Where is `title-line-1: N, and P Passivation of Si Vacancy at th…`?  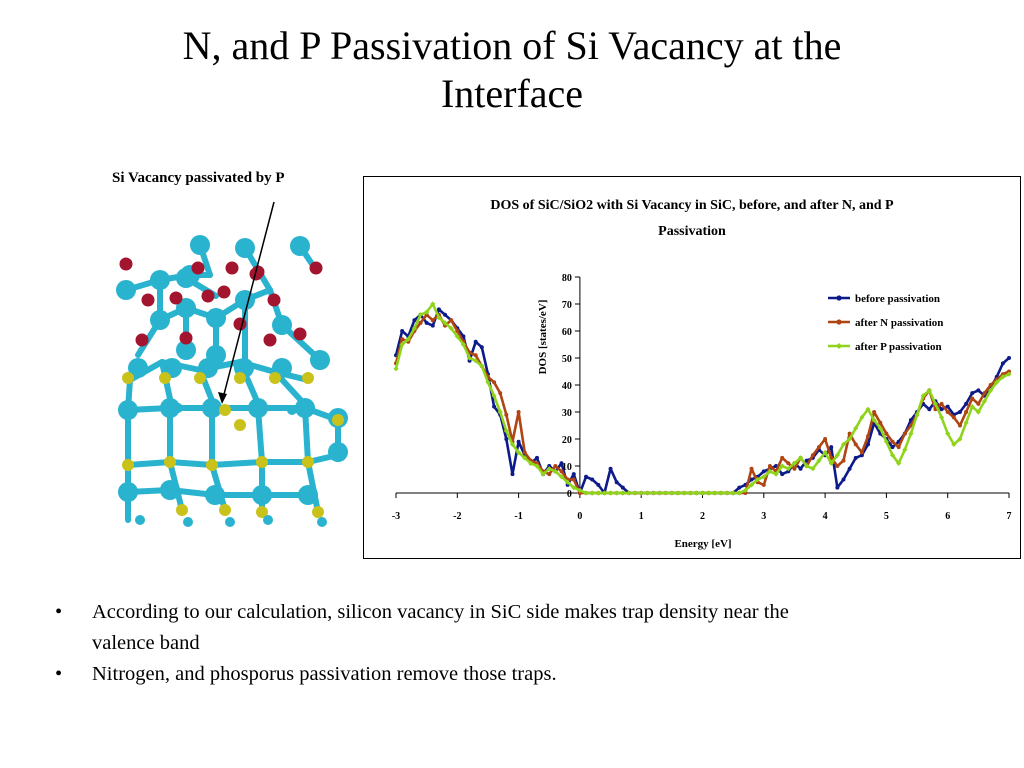 title-line-1: N, and P Passivation of Si Vacancy at th… is located at coordinates (512, 45).